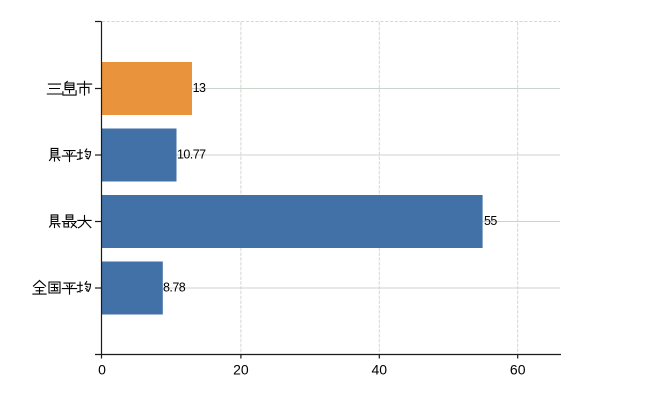 This screenshot has height=400, width=650. Describe the element at coordinates (199, 88) in the screenshot. I see `svg-text: 13` at that location.